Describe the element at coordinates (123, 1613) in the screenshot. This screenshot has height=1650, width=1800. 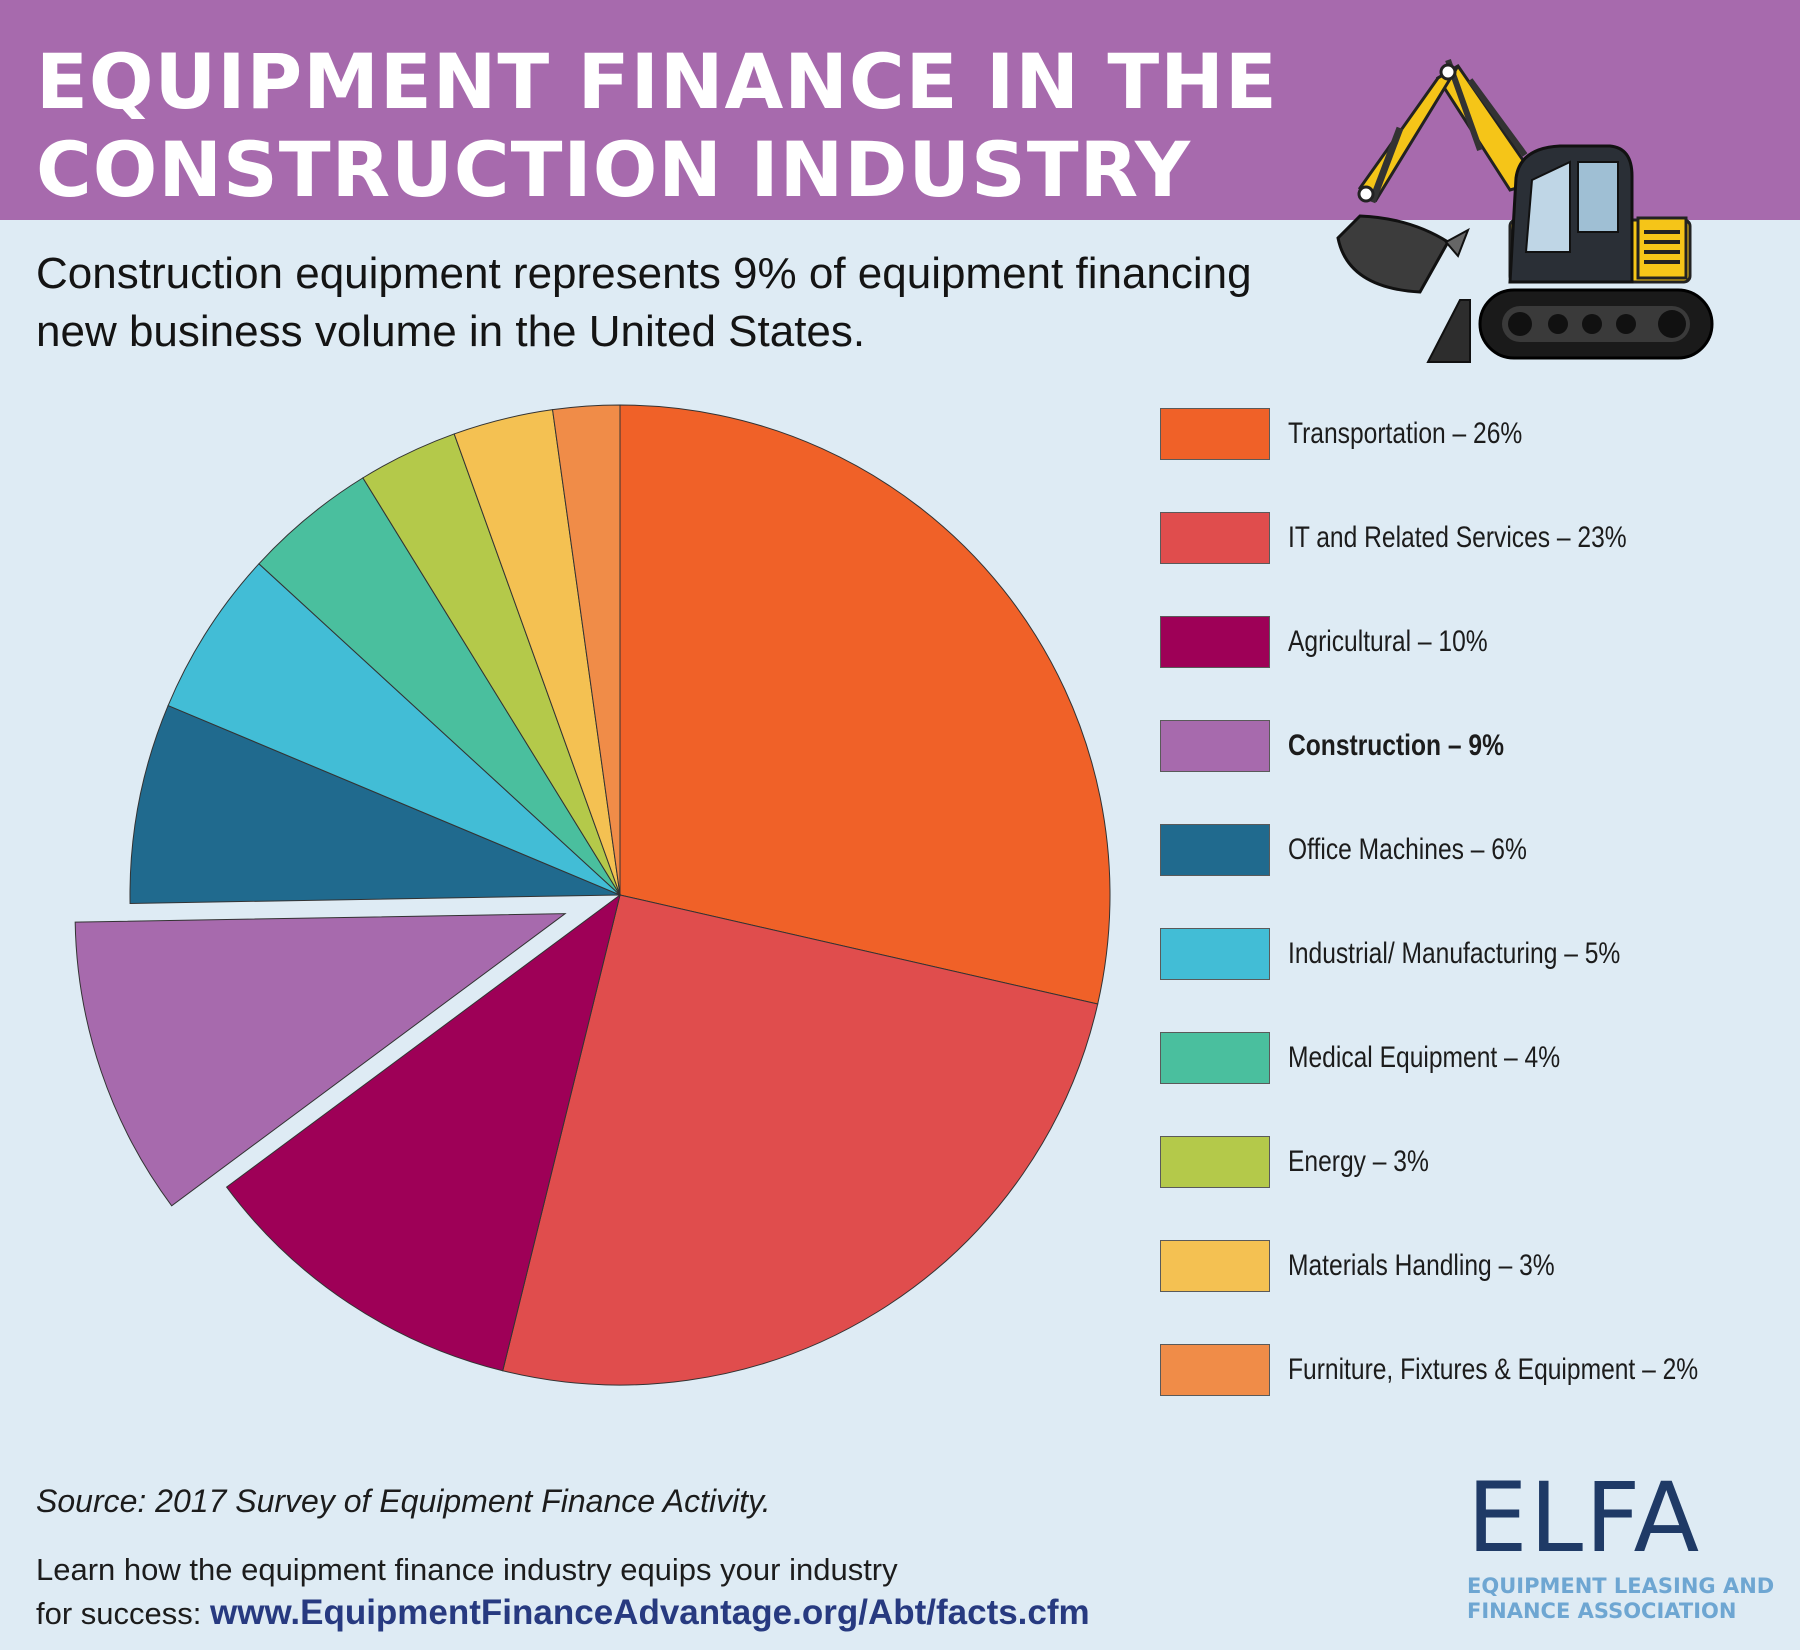
I see `learn-more-prefix: for success:` at that location.